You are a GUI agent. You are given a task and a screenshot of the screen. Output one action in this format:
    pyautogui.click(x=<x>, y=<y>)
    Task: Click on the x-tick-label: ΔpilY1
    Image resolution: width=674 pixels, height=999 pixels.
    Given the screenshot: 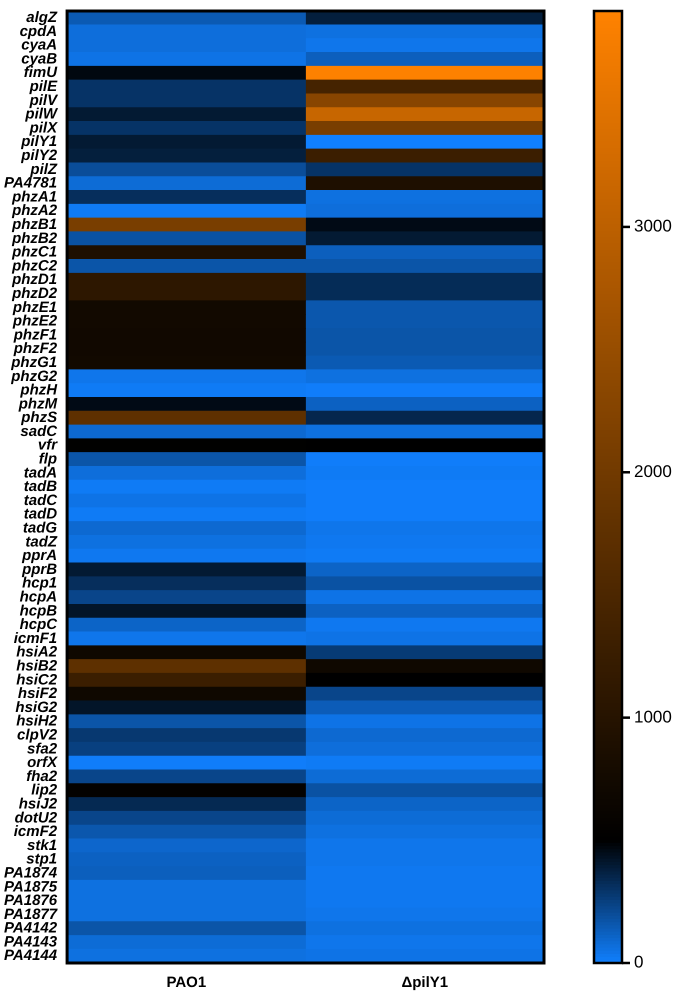 What is the action you would take?
    pyautogui.click(x=424, y=983)
    